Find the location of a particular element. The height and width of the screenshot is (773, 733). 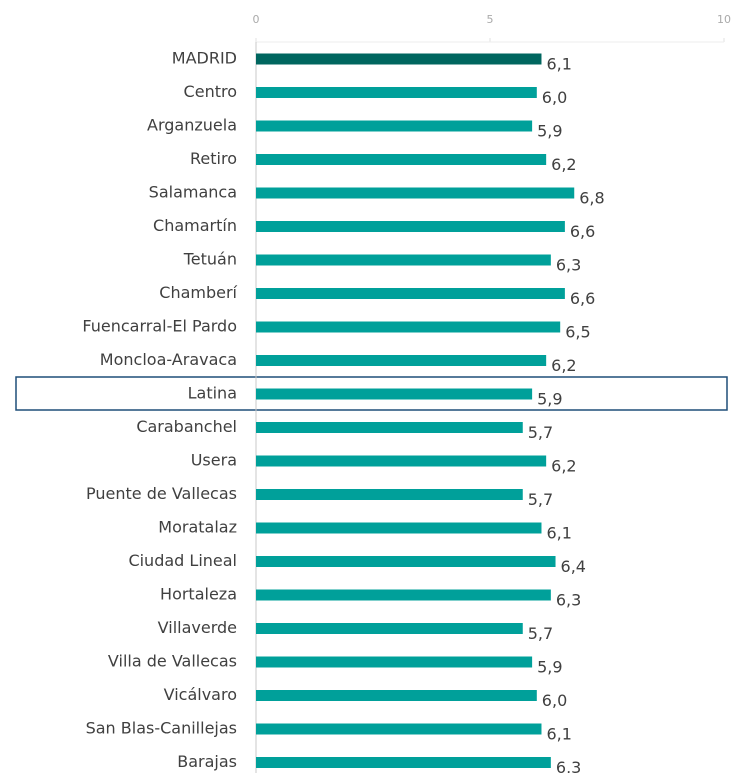

category-label: Hortaleza is located at coordinates (198, 594).